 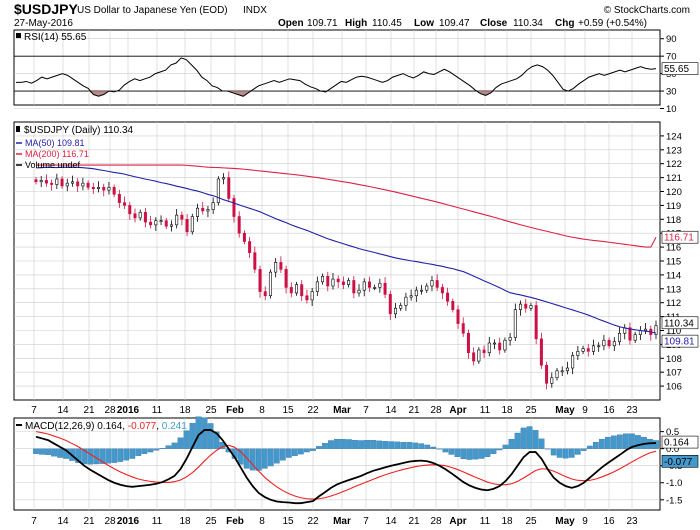 What do you see at coordinates (185, 521) in the screenshot?
I see `x-label-6: 18` at bounding box center [185, 521].